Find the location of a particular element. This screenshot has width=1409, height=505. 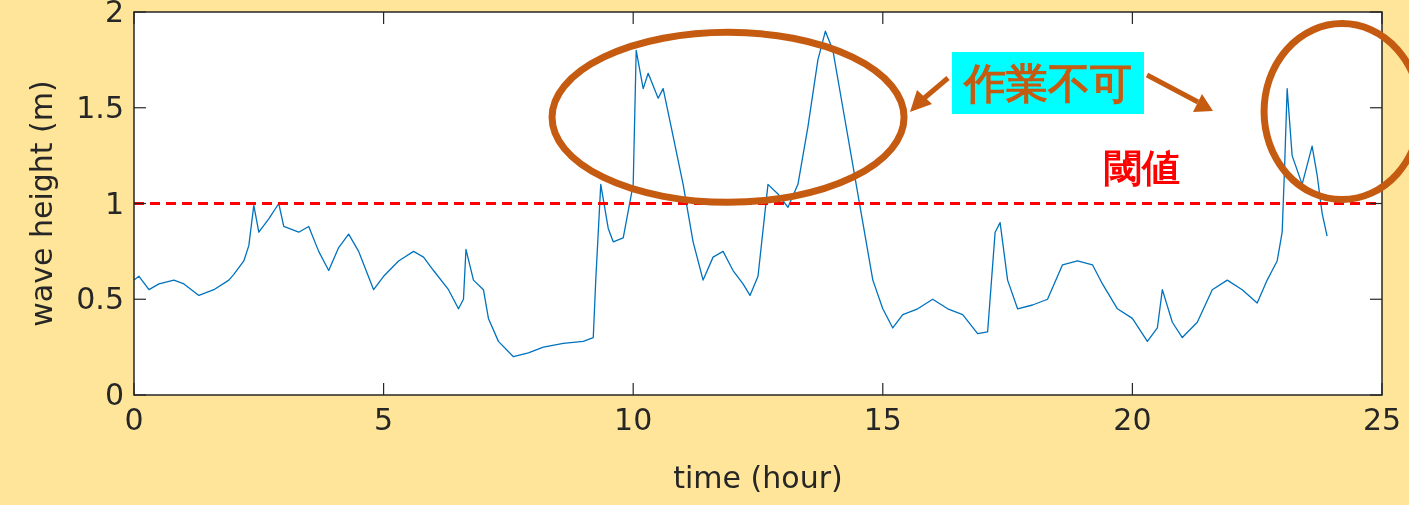

y-tick-label: 1 is located at coordinates (114, 203).